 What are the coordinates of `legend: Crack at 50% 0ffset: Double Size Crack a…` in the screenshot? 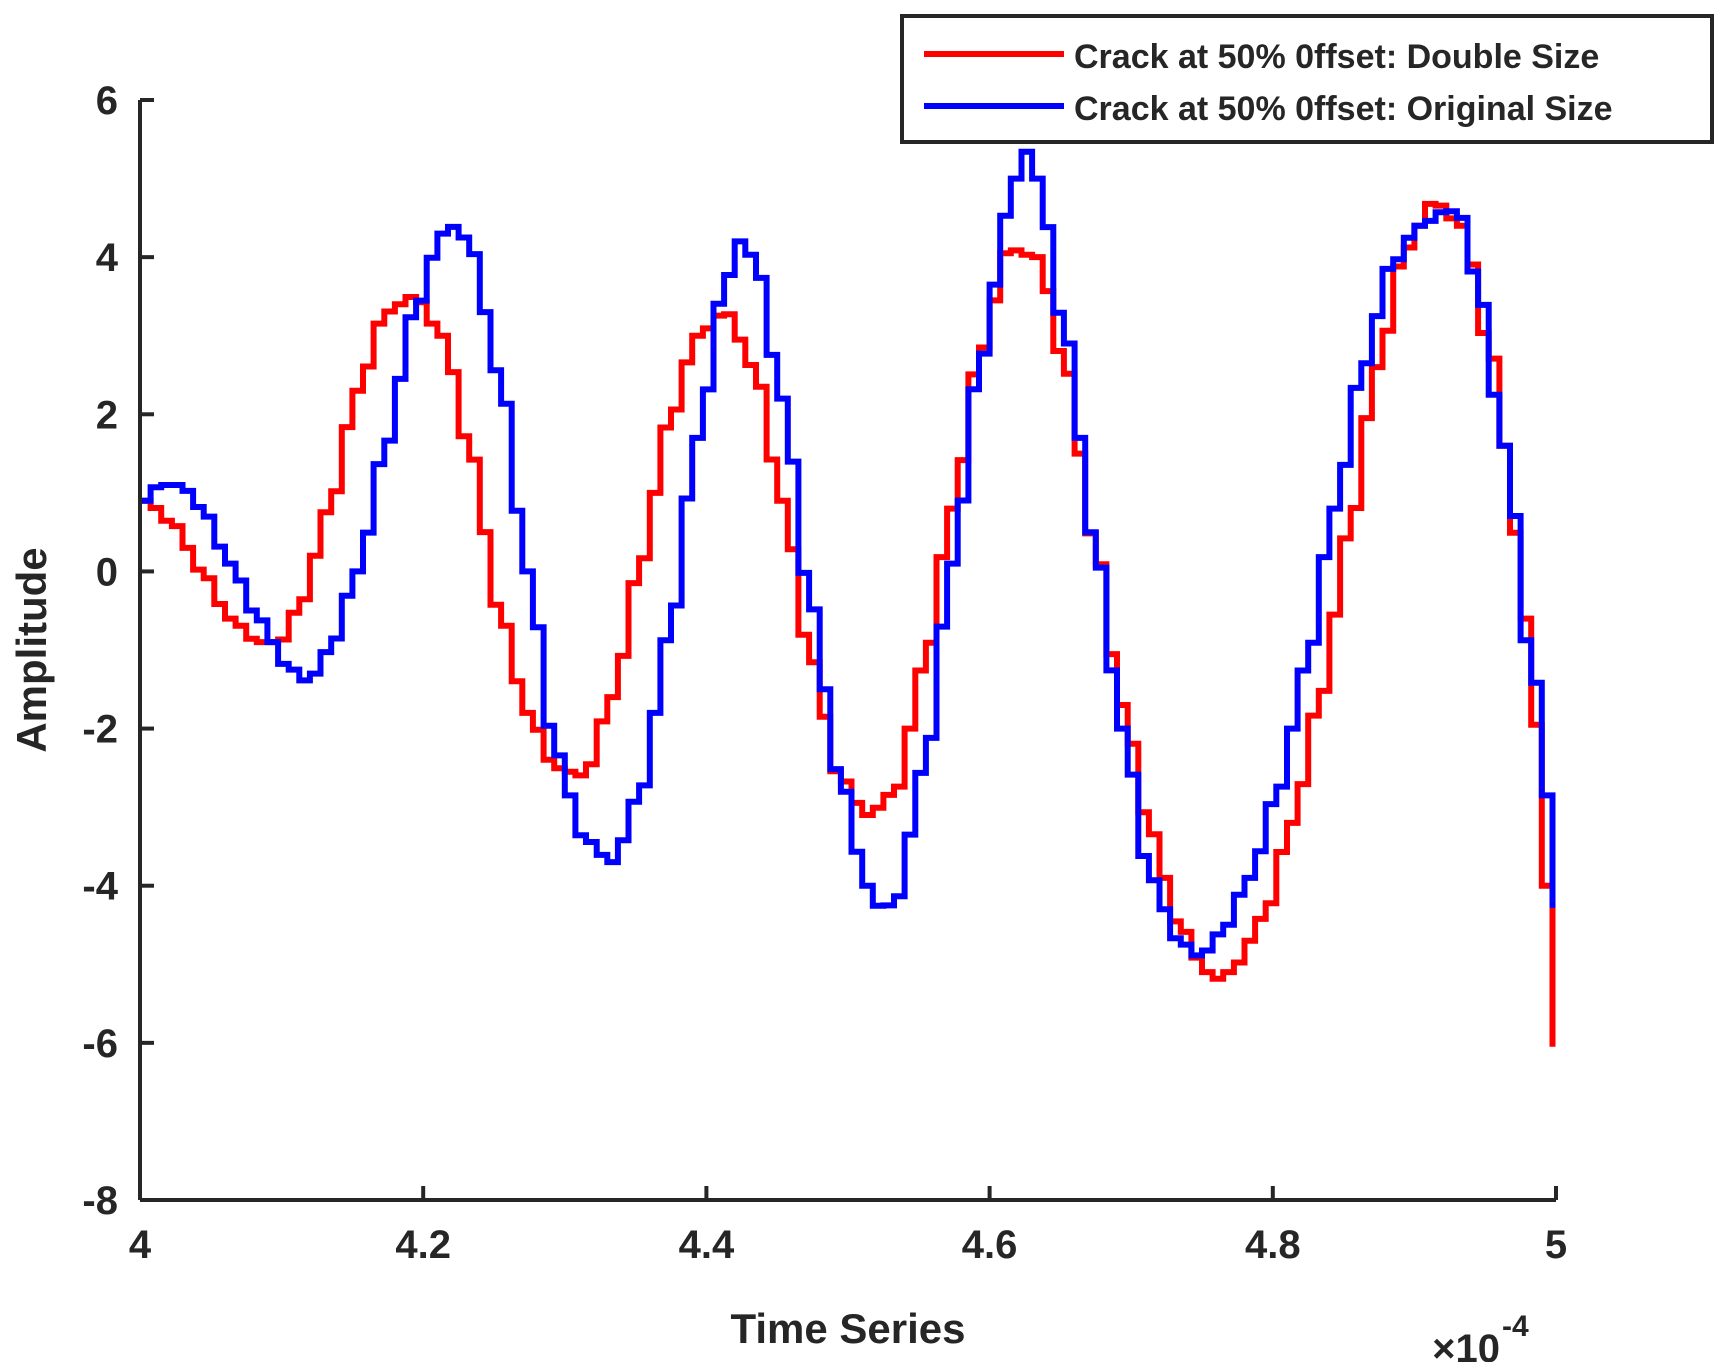 It's located at (1307, 79).